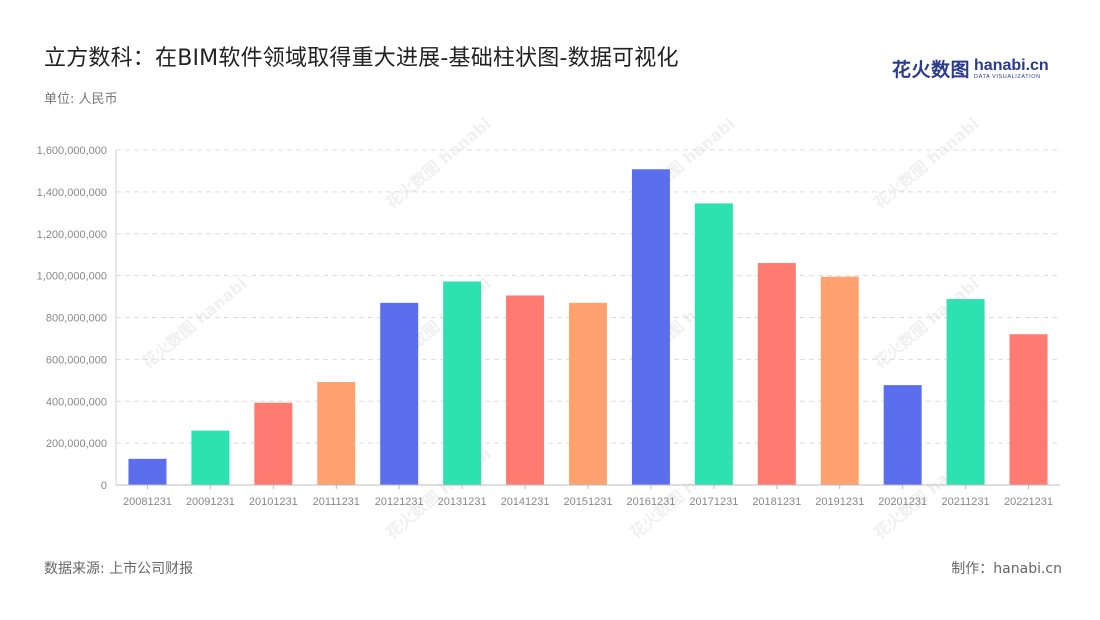 The width and height of the screenshot is (1100, 620). What do you see at coordinates (902, 502) in the screenshot?
I see `x-tick-label: 20201231` at bounding box center [902, 502].